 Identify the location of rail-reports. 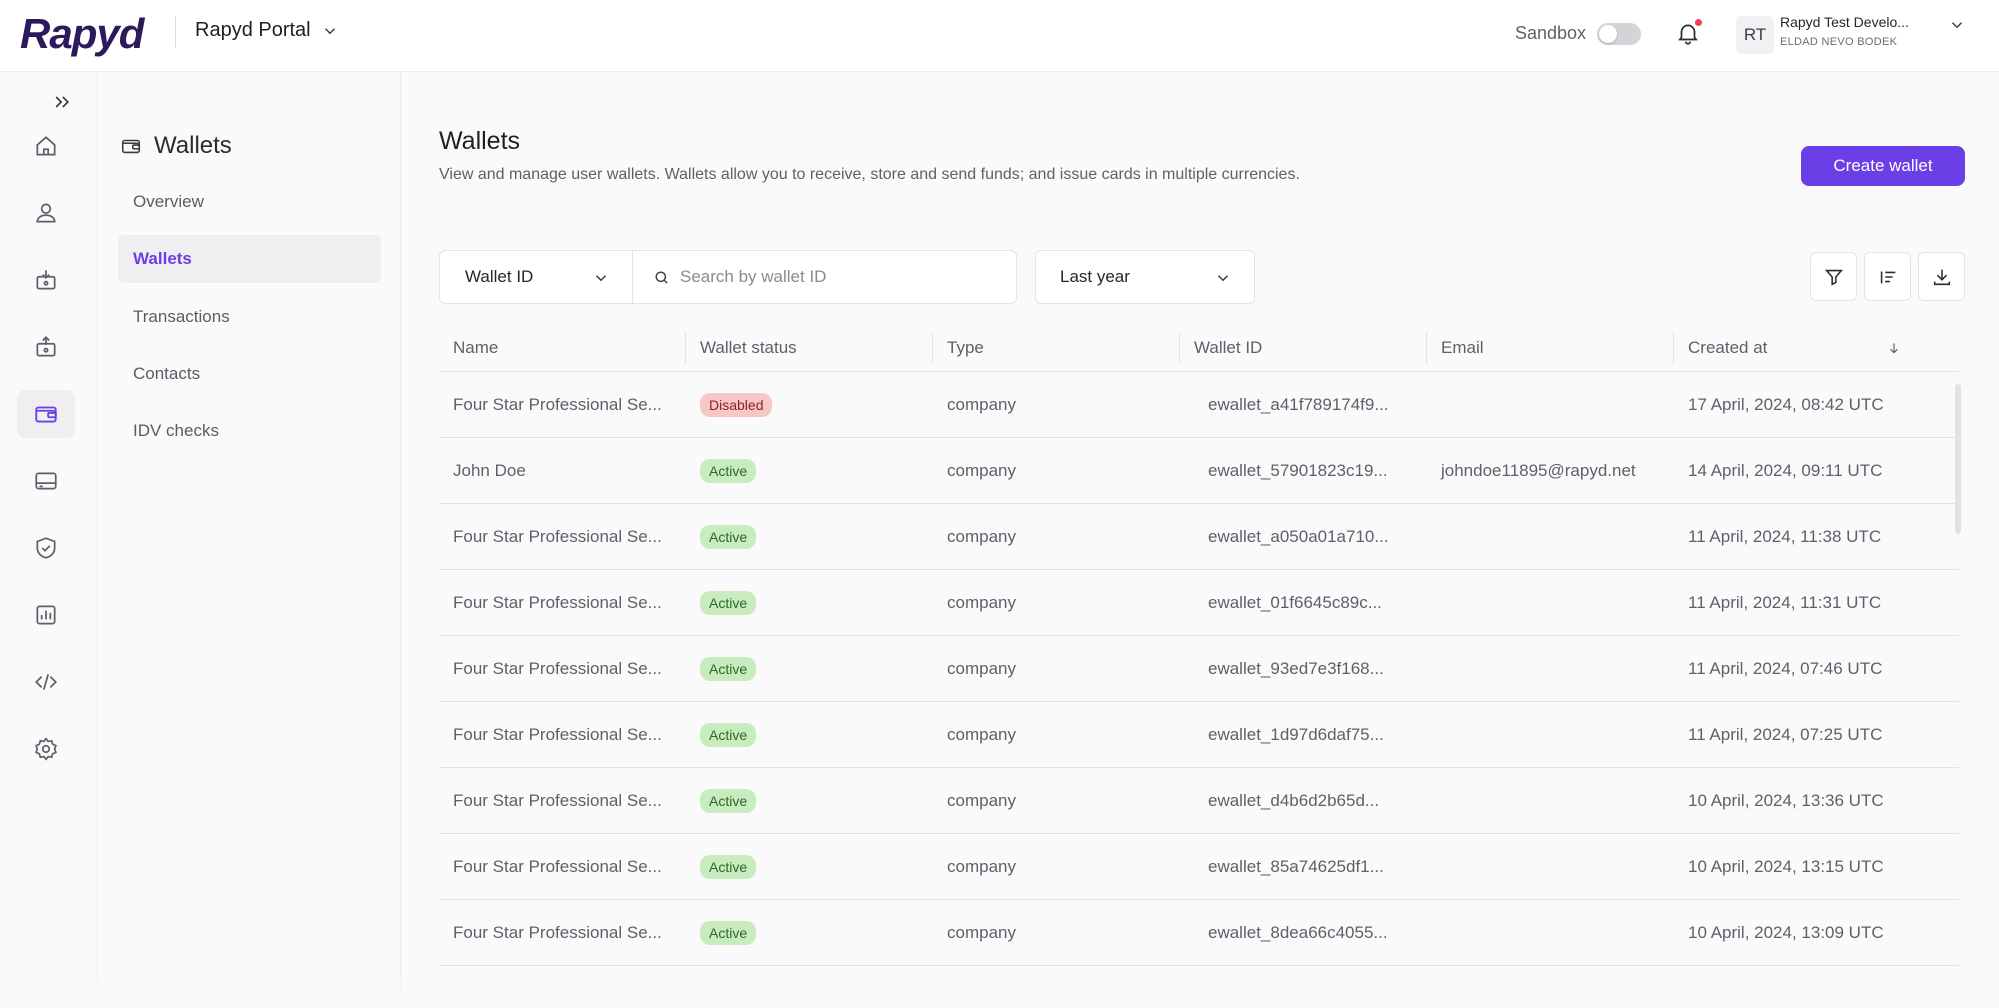
(46, 615).